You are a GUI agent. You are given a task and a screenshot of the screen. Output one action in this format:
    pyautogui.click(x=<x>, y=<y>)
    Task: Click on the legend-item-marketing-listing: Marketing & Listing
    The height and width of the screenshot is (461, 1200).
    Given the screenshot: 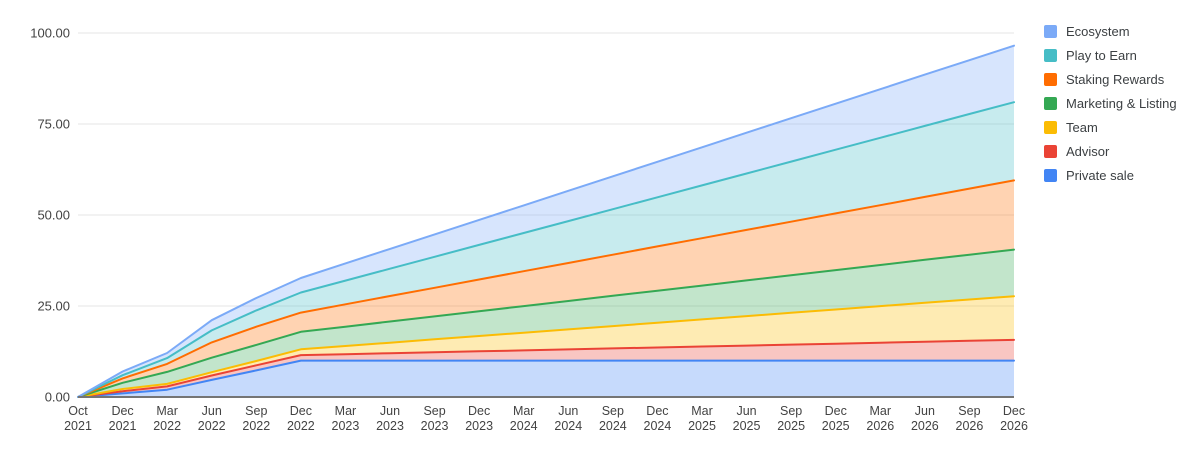 What is the action you would take?
    pyautogui.click(x=1110, y=103)
    